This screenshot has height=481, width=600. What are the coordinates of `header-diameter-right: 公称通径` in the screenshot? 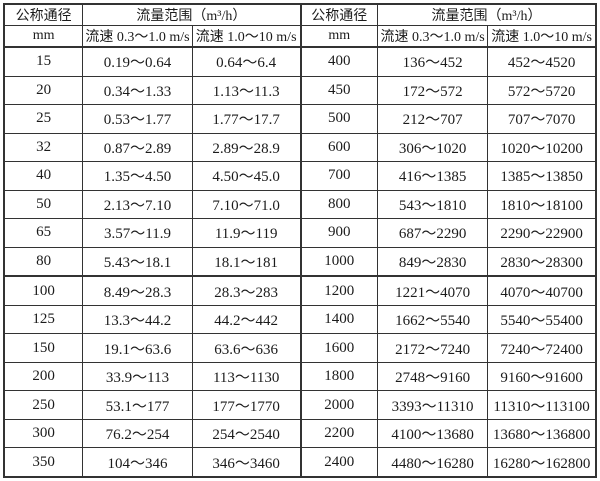 It's located at (339, 14).